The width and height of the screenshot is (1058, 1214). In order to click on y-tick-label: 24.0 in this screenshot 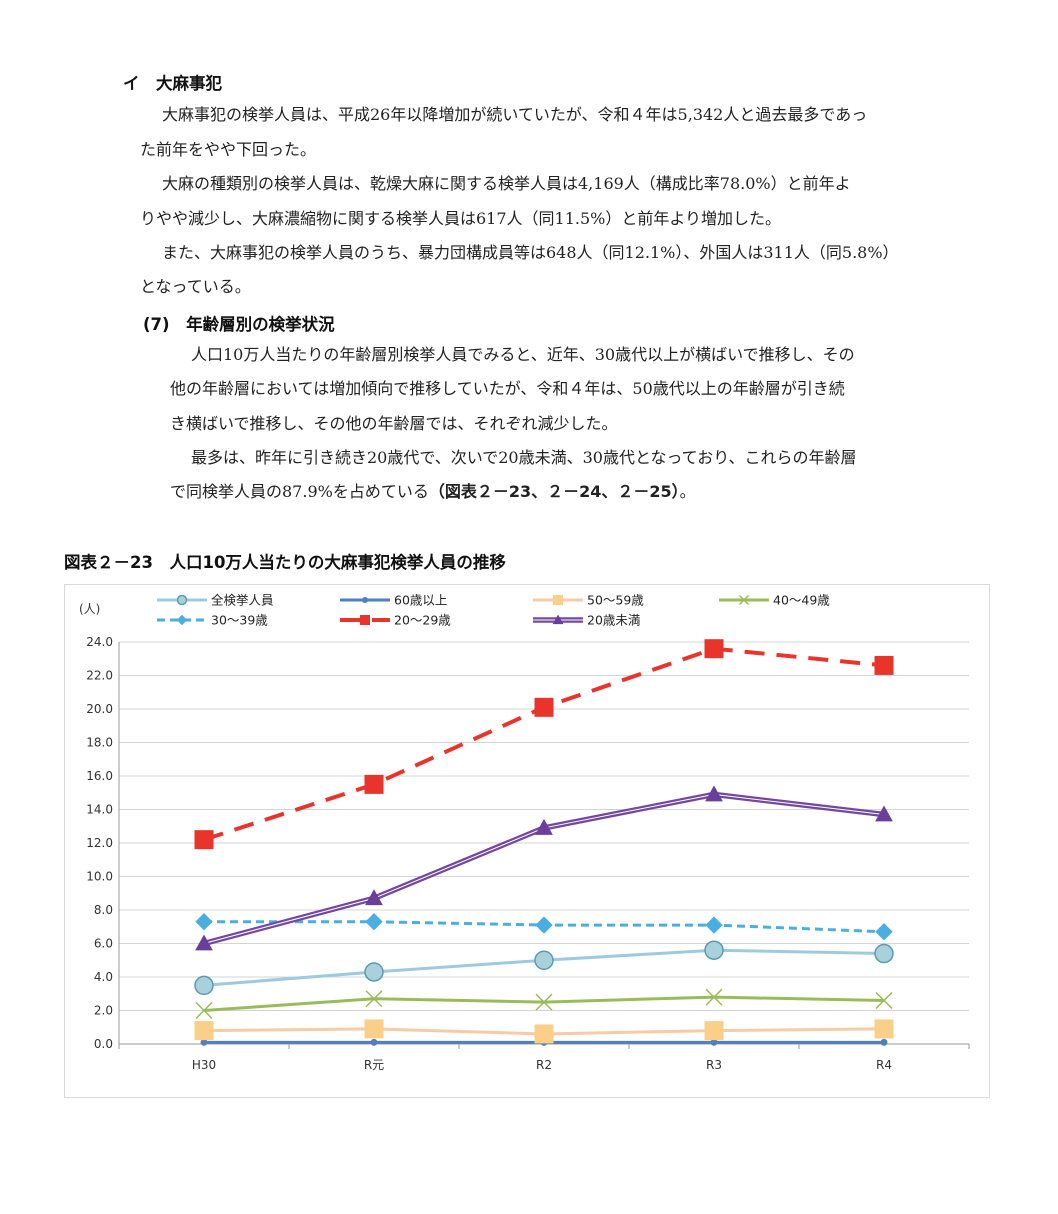, I will do `click(99, 642)`.